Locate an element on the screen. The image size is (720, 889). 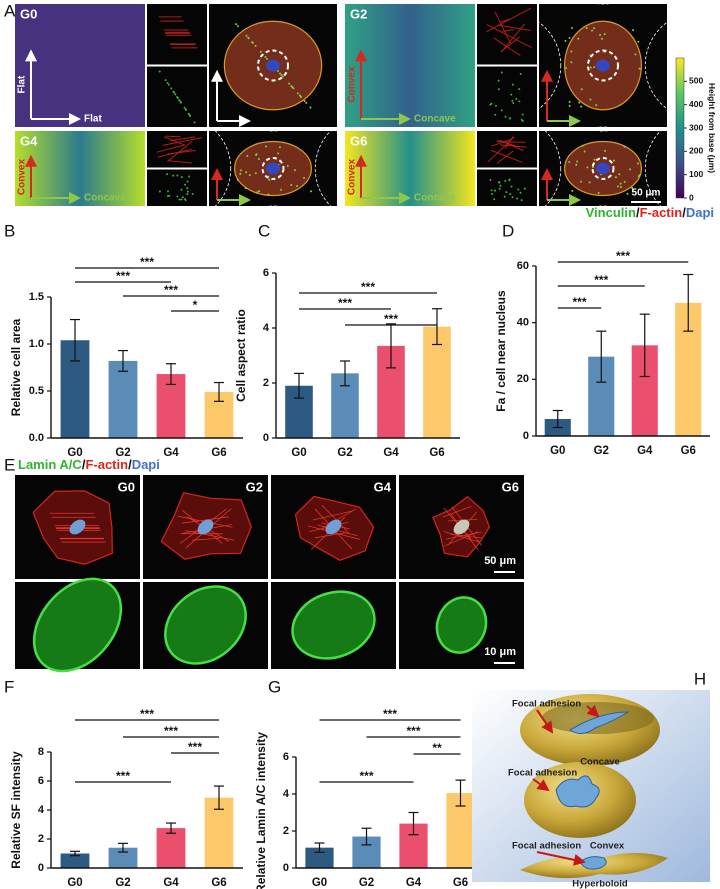
nucleus-ring is located at coordinates (273, 65).